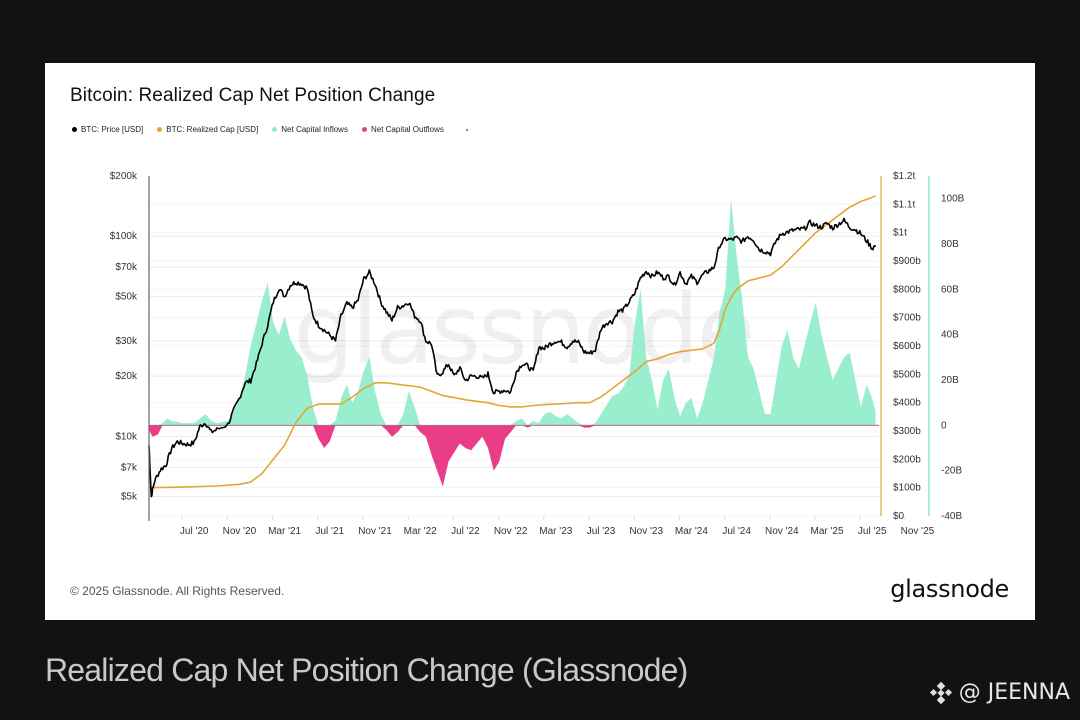  Describe the element at coordinates (904, 176) in the screenshot. I see `y-right1-tick-label: $1.2t` at that location.